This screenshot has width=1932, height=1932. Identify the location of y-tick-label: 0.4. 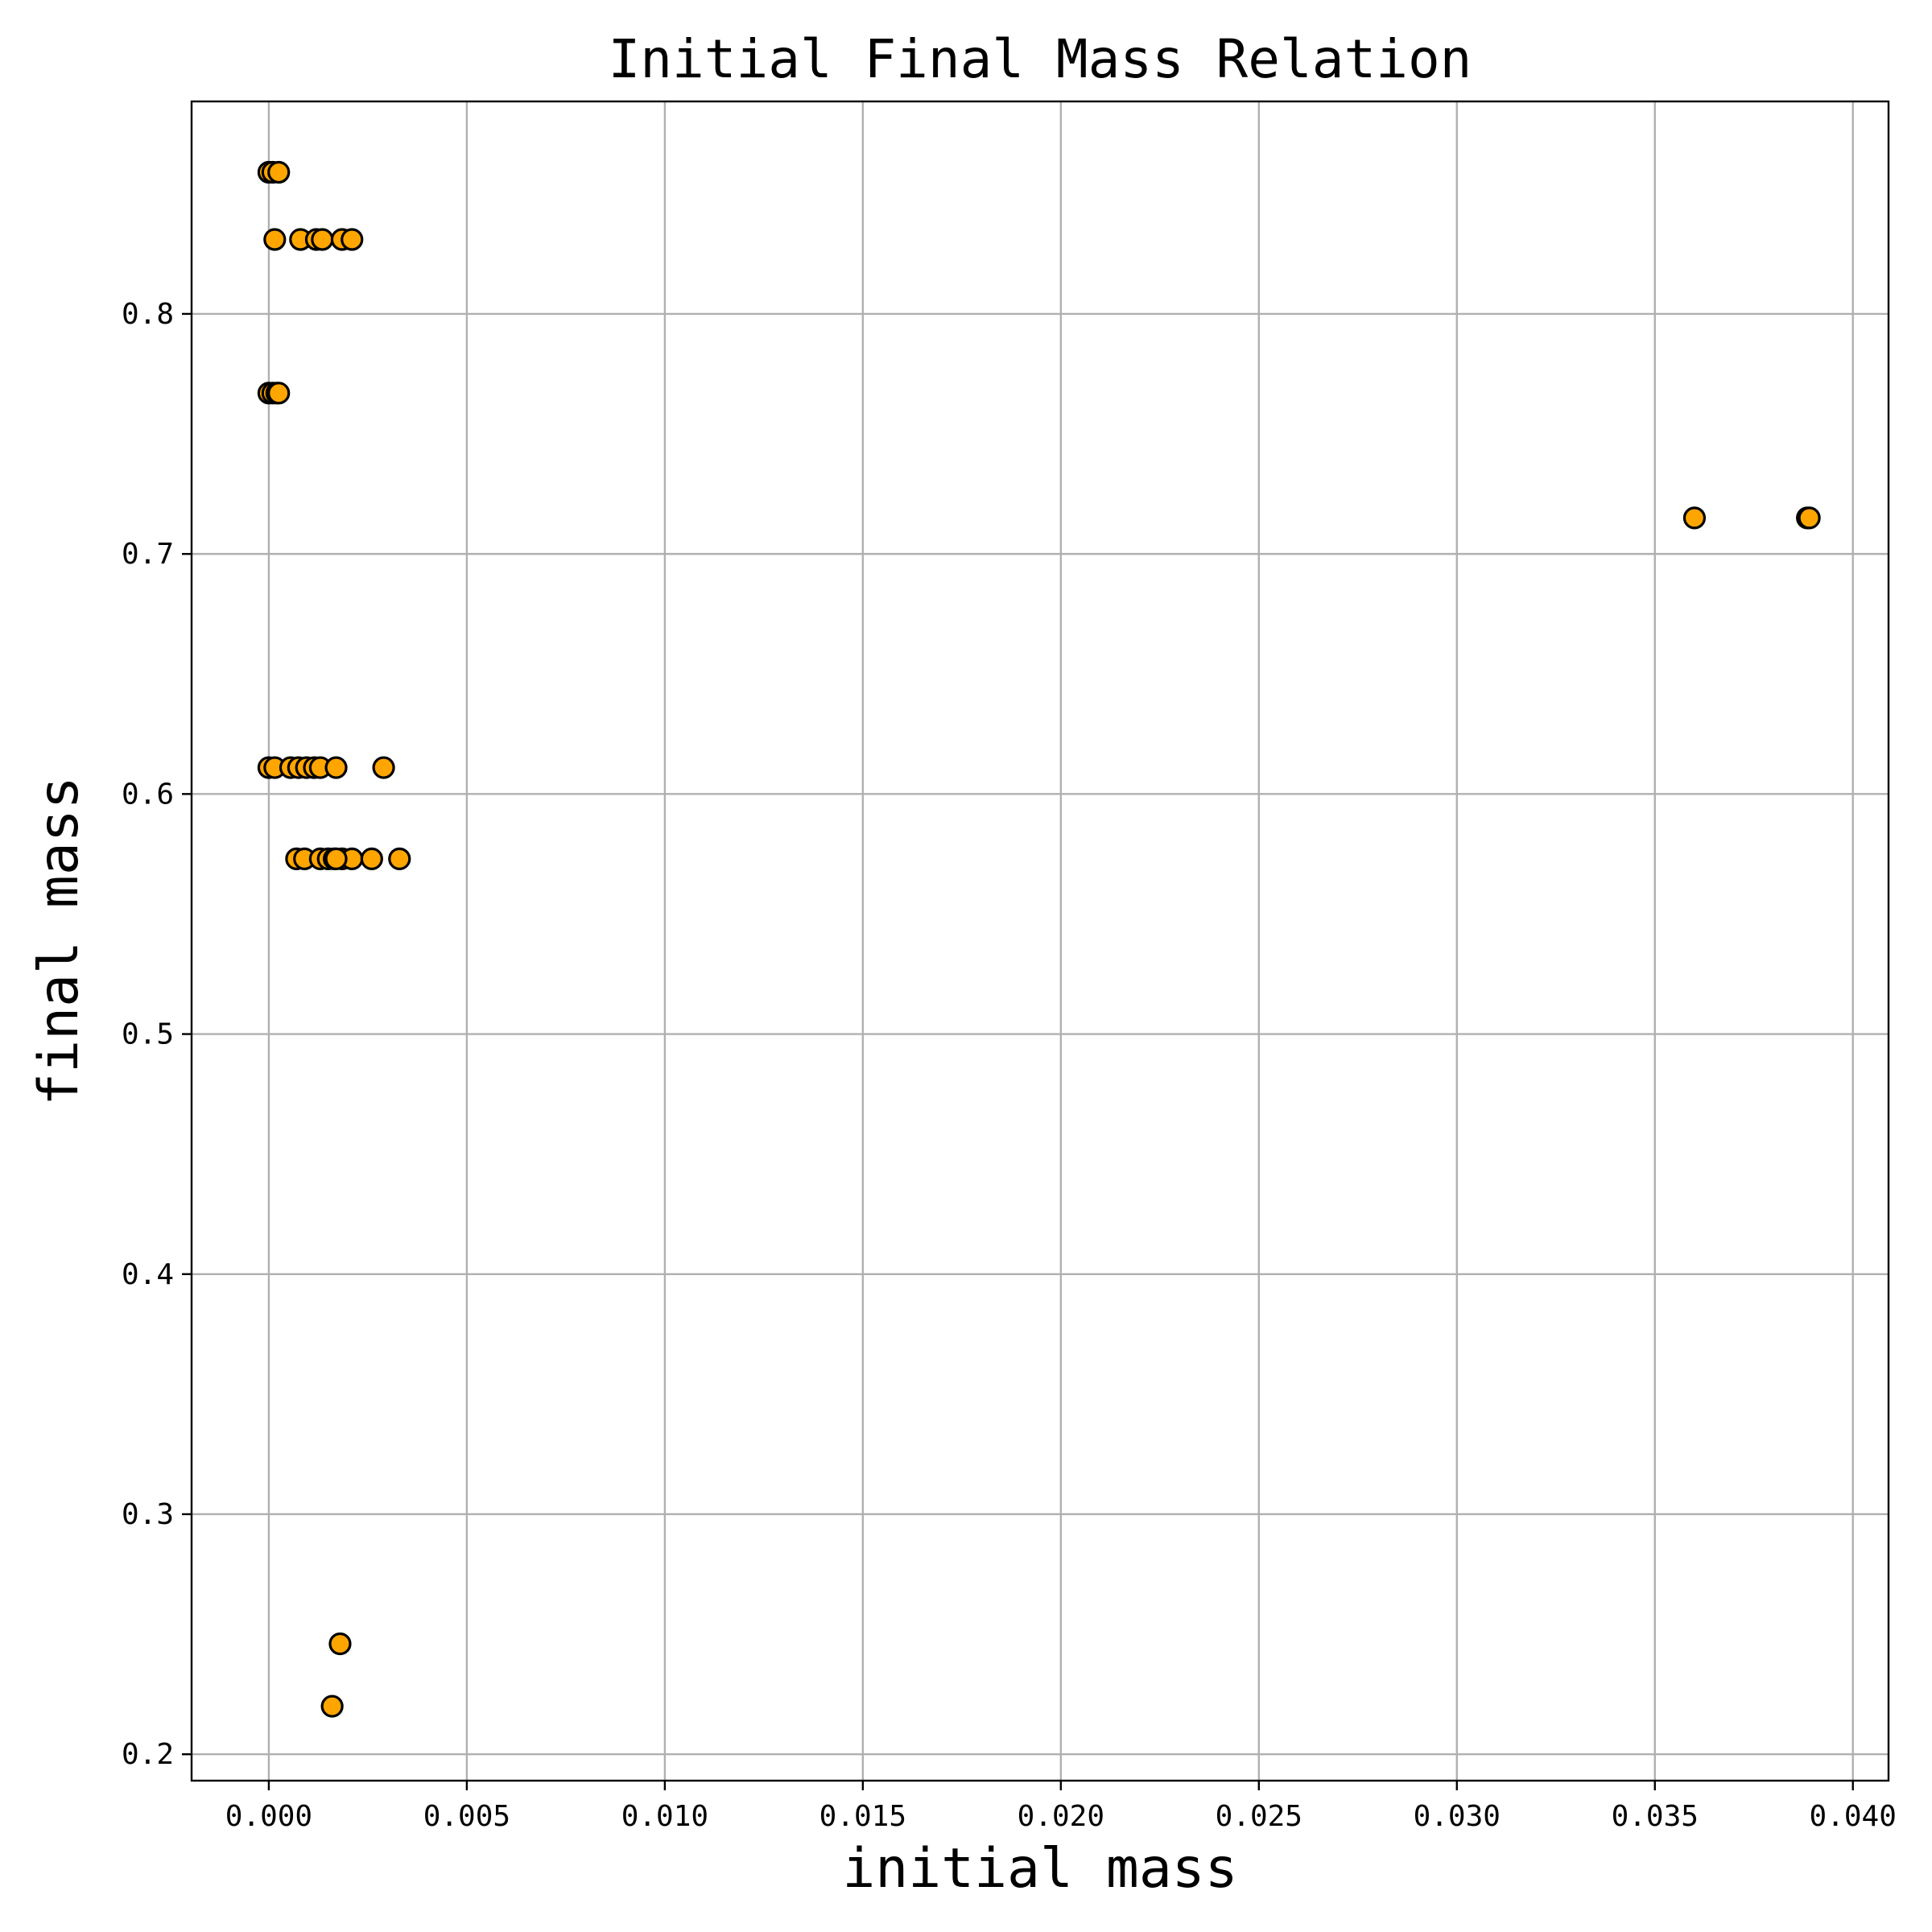
(148, 1274).